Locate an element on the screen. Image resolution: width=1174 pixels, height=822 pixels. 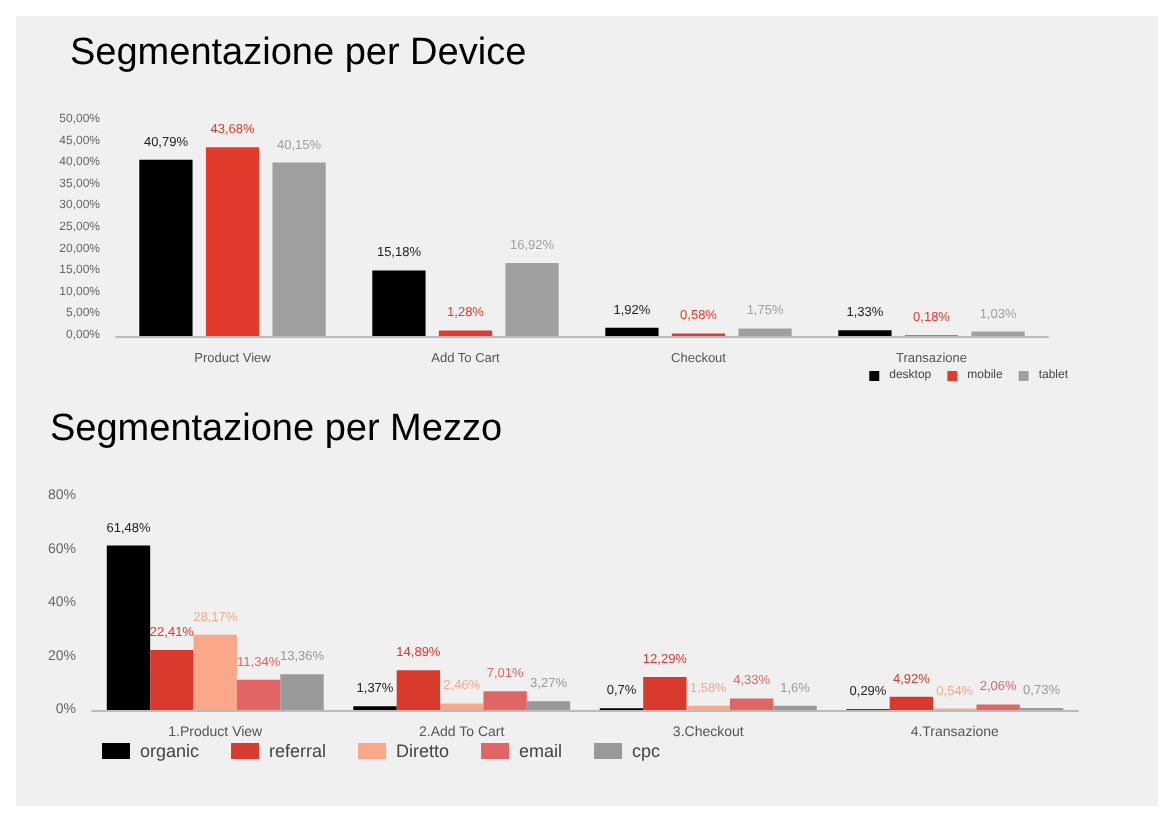
legend-label: Diretto is located at coordinates (423, 751).